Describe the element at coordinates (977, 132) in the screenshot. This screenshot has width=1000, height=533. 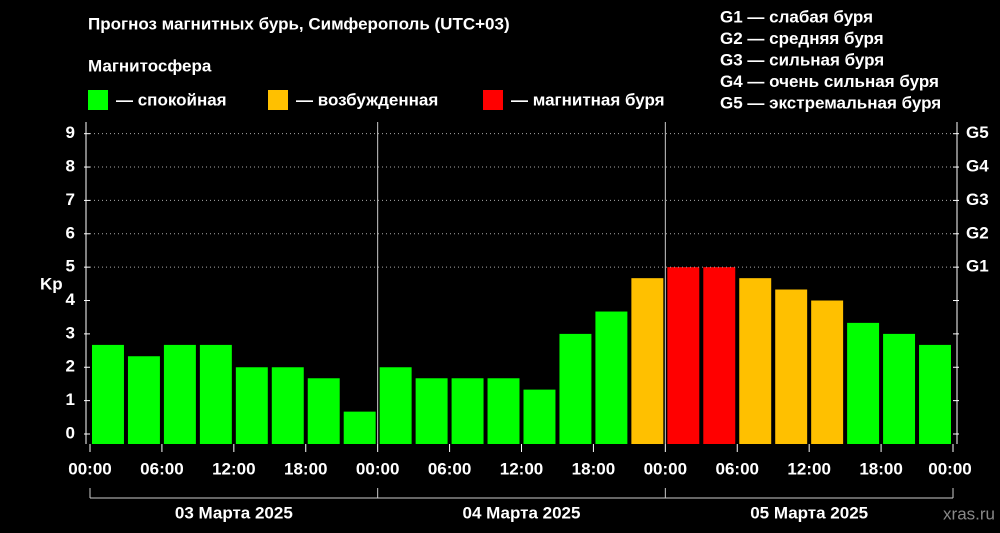
I see `y2-tick-label: G5` at that location.